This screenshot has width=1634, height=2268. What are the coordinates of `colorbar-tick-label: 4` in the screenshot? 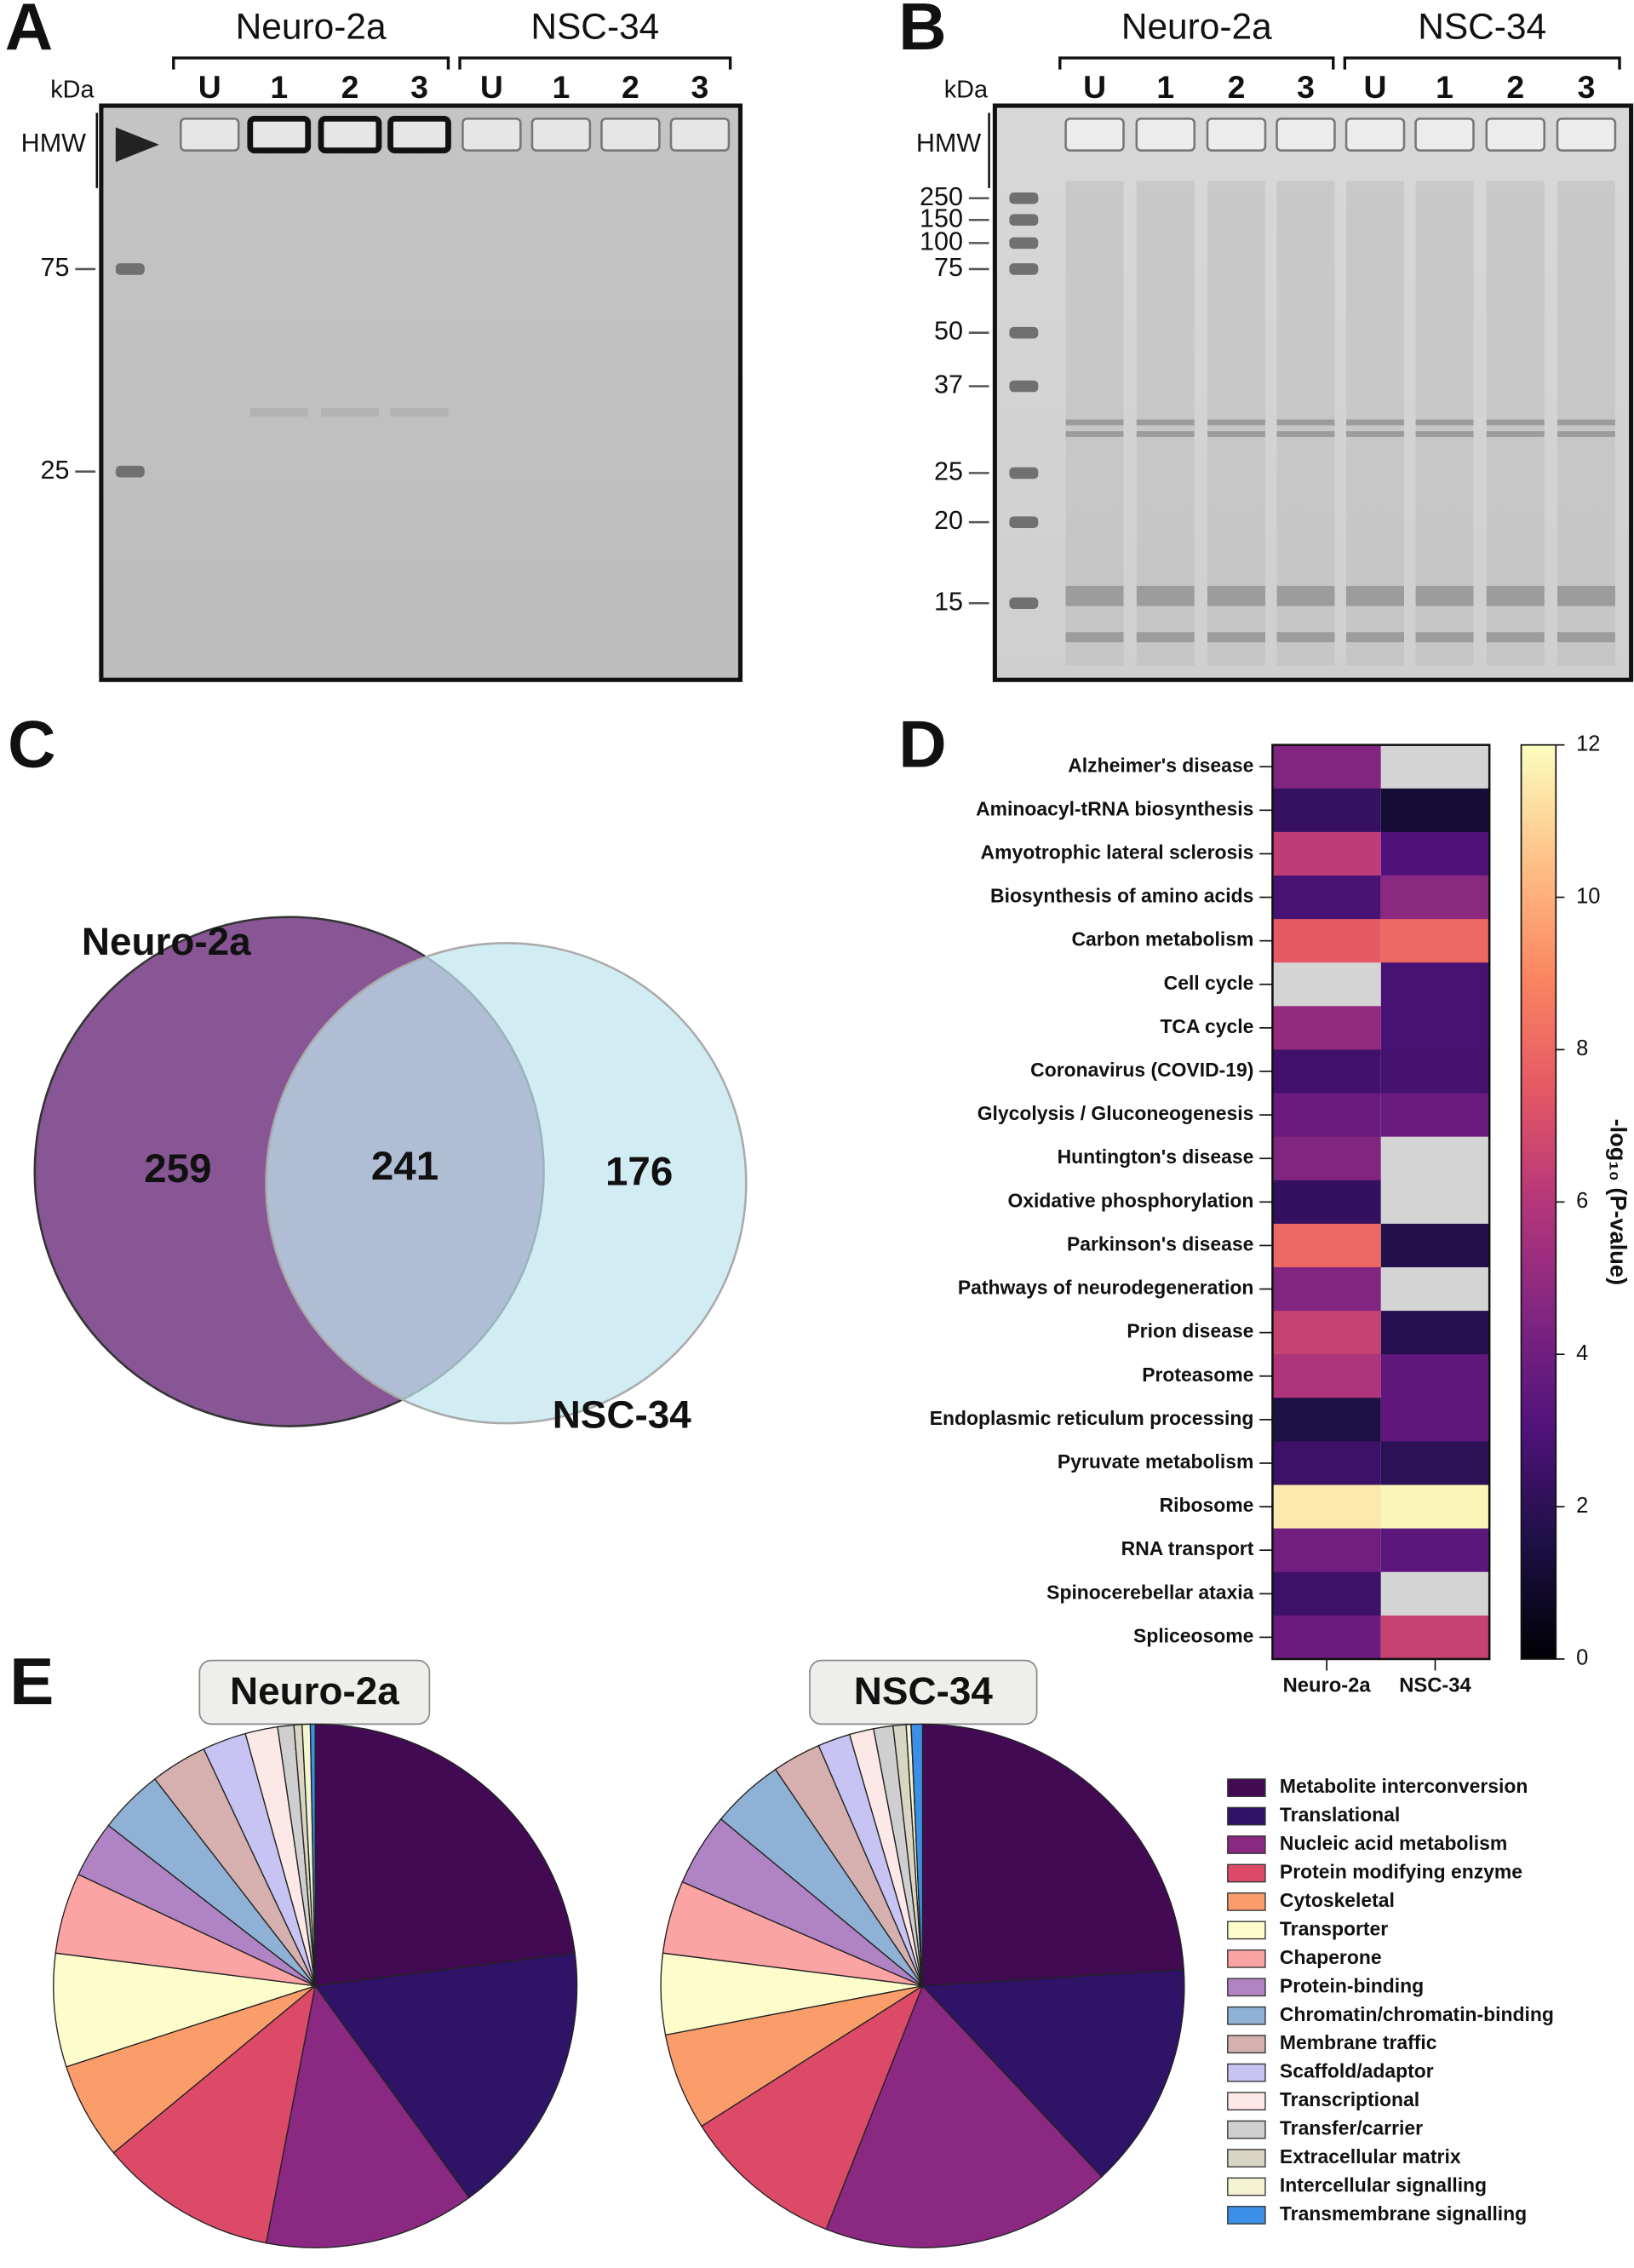 It's located at (1582, 1353).